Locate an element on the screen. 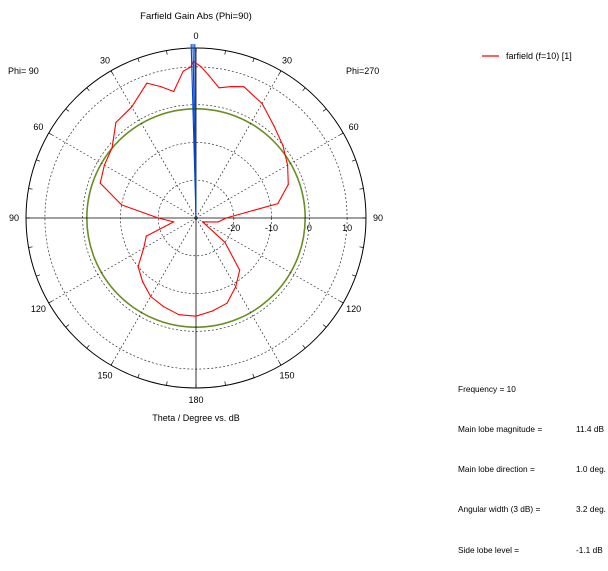  info-label: Main lobe direction = is located at coordinates (496, 469).